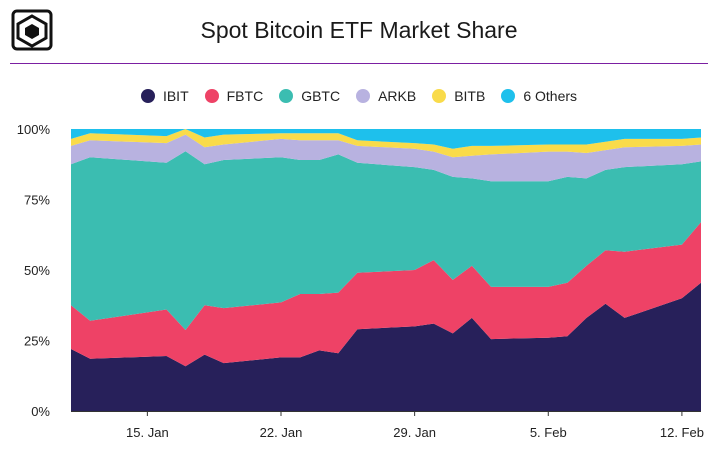  I want to click on area-series-arkb, so click(386, 158).